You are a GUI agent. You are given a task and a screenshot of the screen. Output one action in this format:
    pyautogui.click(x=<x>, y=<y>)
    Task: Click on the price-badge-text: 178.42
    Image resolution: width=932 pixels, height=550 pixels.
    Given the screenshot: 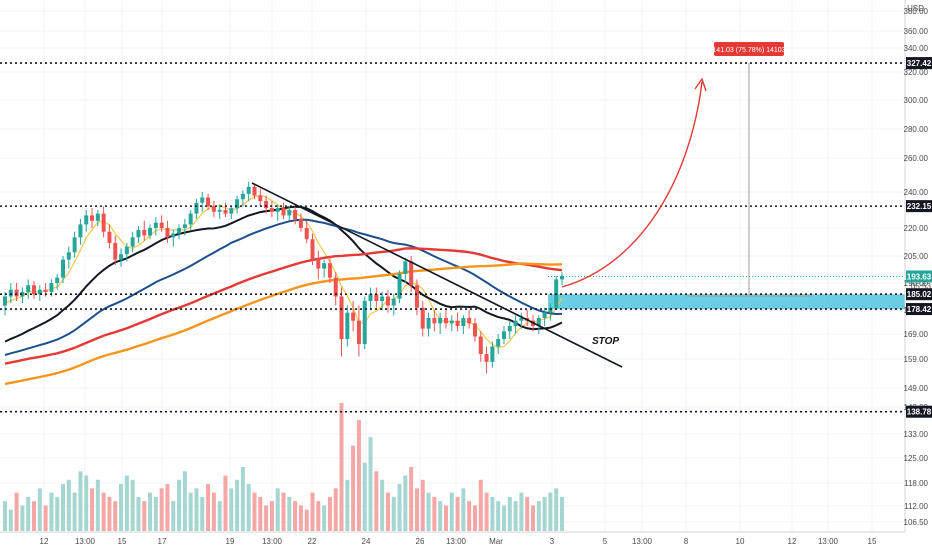 What is the action you would take?
    pyautogui.click(x=919, y=309)
    